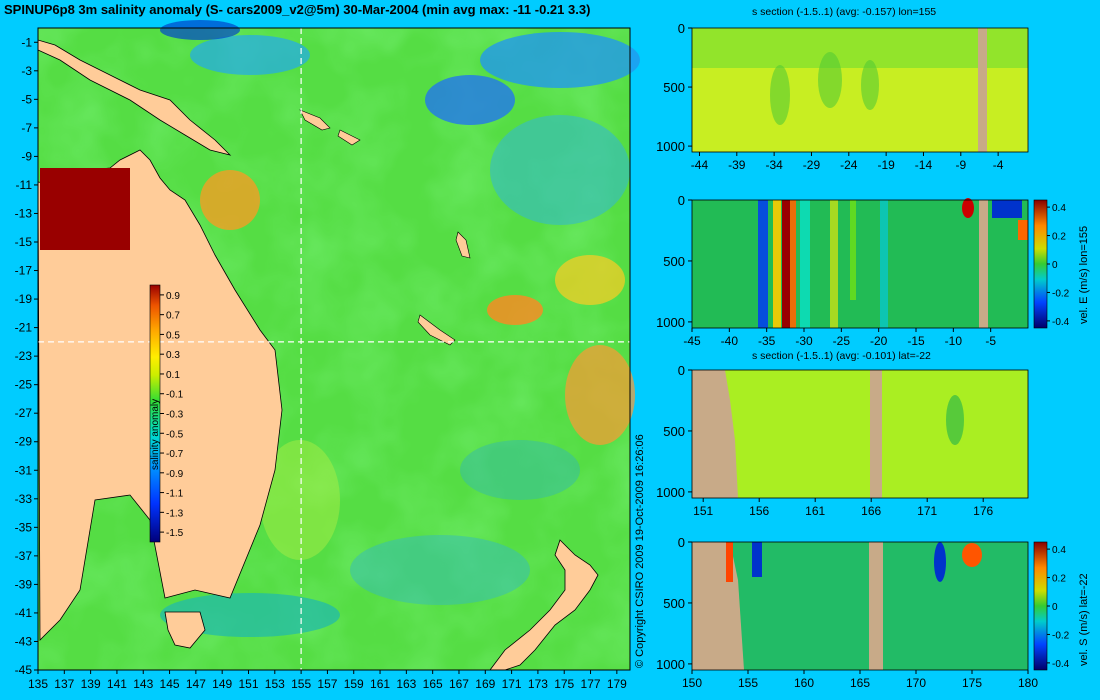 The height and width of the screenshot is (700, 1100). I want to click on section-x-tick-label: -20, so click(879, 341).